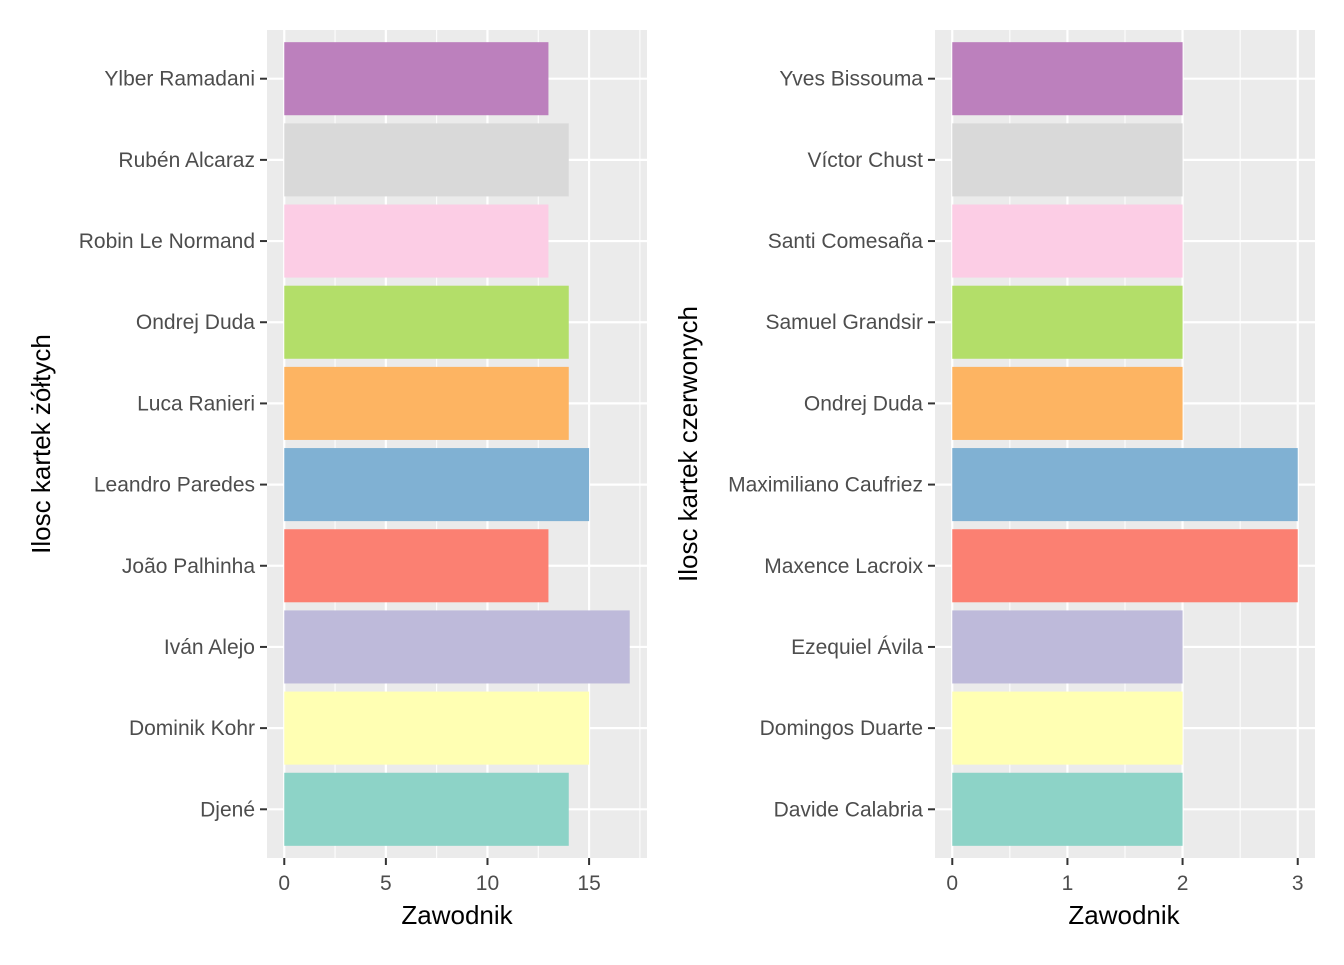 The height and width of the screenshot is (965, 1344). What do you see at coordinates (843, 566) in the screenshot?
I see `panel2-y-tick-label: Maxence Lacroix` at bounding box center [843, 566].